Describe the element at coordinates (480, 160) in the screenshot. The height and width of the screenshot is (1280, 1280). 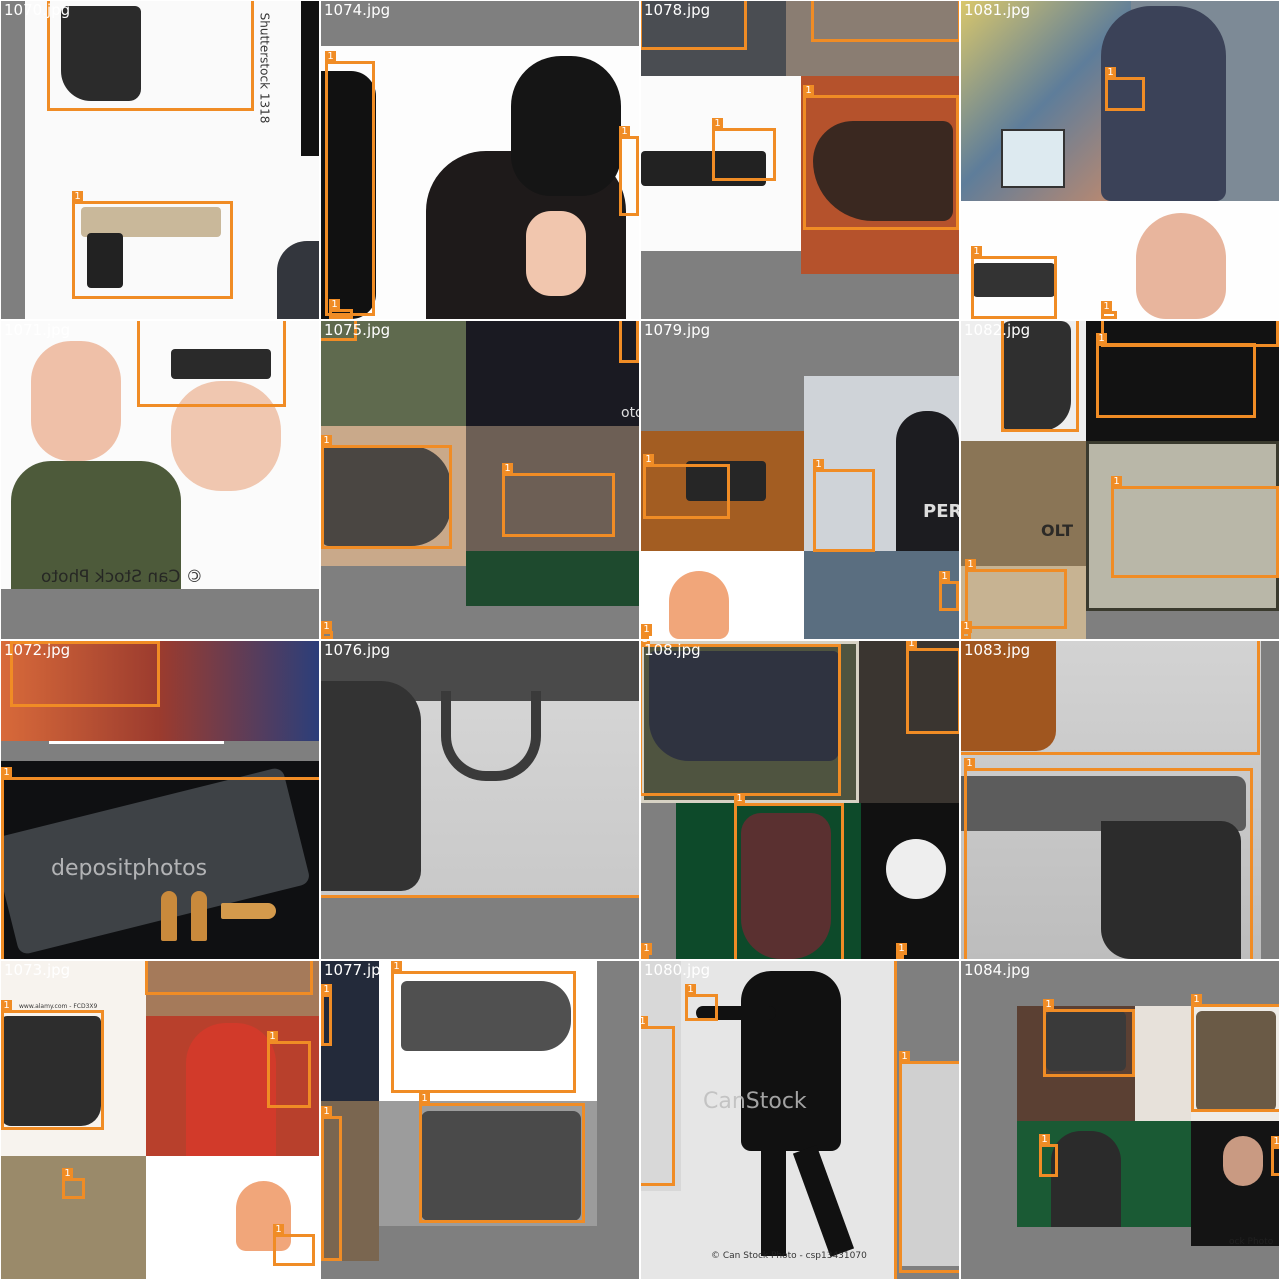
I see `mosaic-tile-1074: 1 1 1 1074.jpg` at that location.